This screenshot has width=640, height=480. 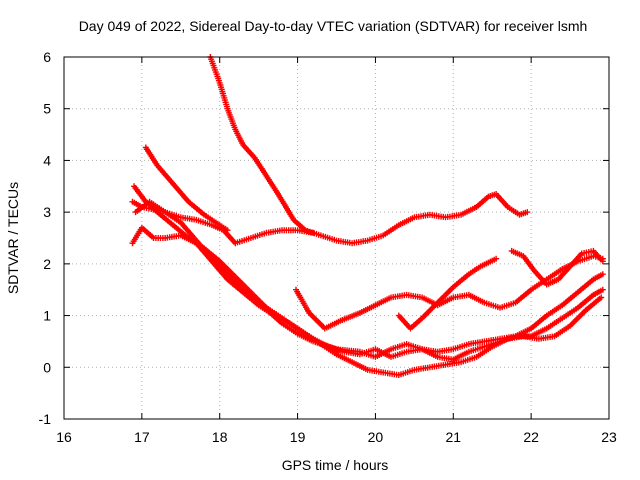 What do you see at coordinates (45, 238) in the screenshot?
I see `y-tick-labels: -1 0 1 2 3 4 5 6` at bounding box center [45, 238].